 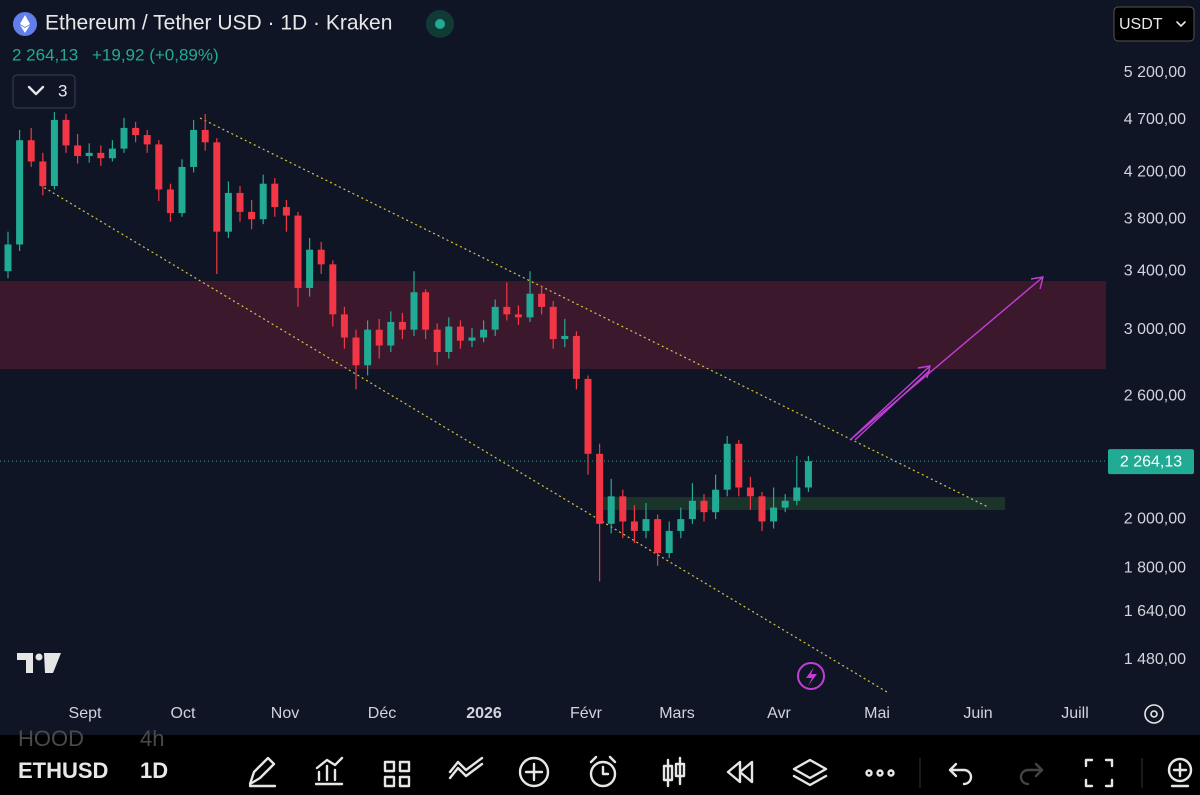 I want to click on indicators, so click(x=466, y=768).